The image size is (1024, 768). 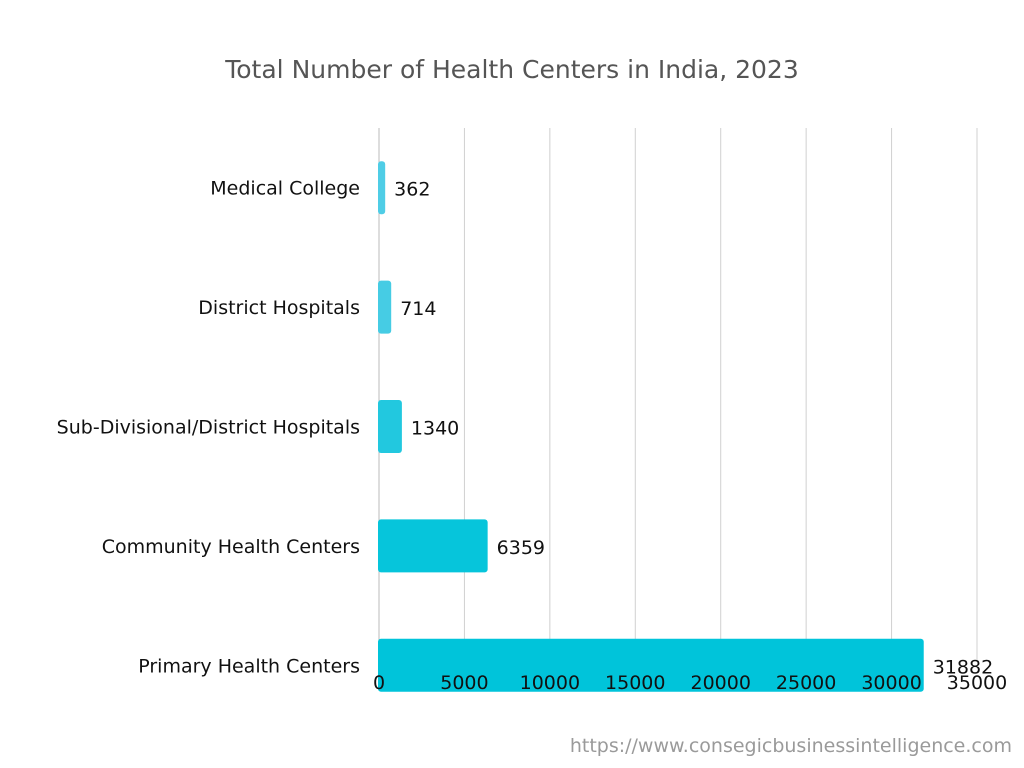 What do you see at coordinates (720, 683) in the screenshot?
I see `x-tick-label: 20000` at bounding box center [720, 683].